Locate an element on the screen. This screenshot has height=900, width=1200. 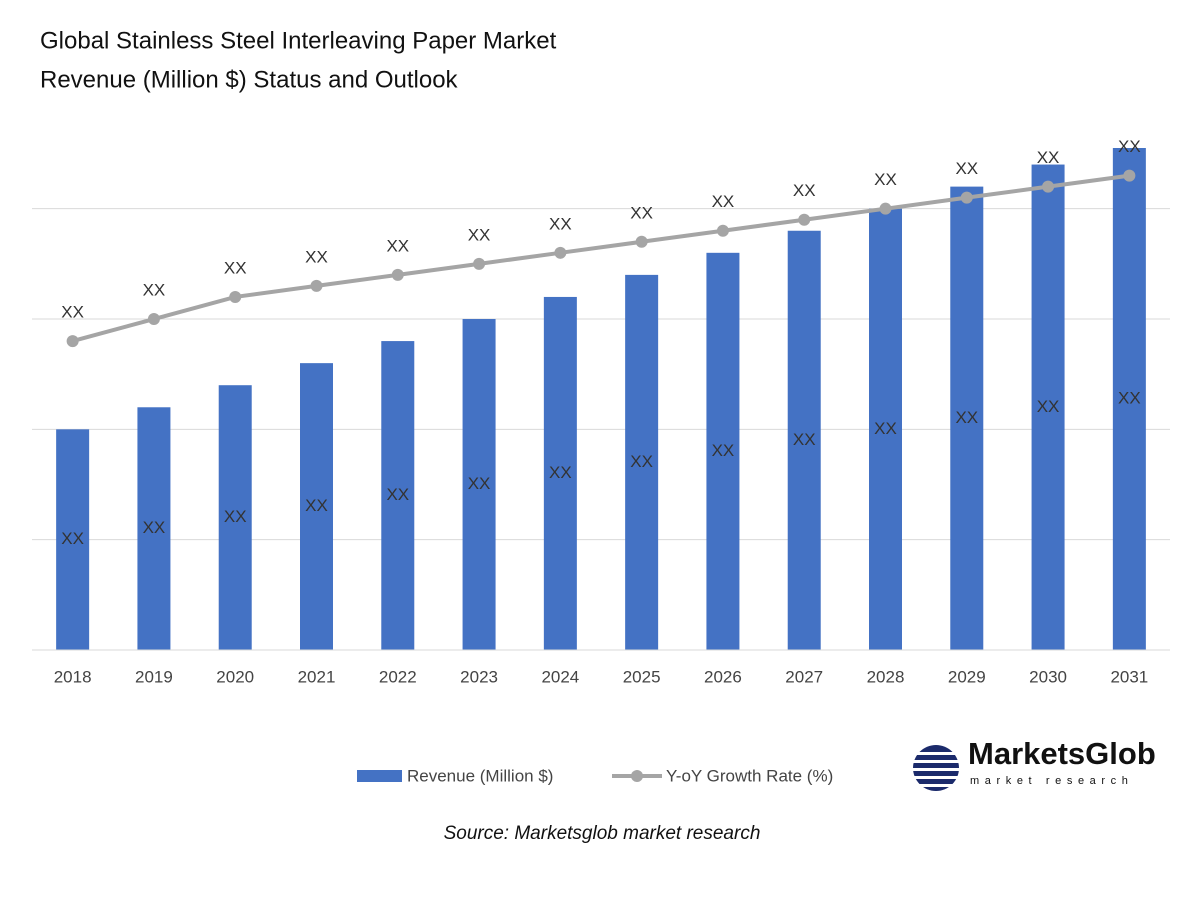
logo-icon is located at coordinates (936, 768).